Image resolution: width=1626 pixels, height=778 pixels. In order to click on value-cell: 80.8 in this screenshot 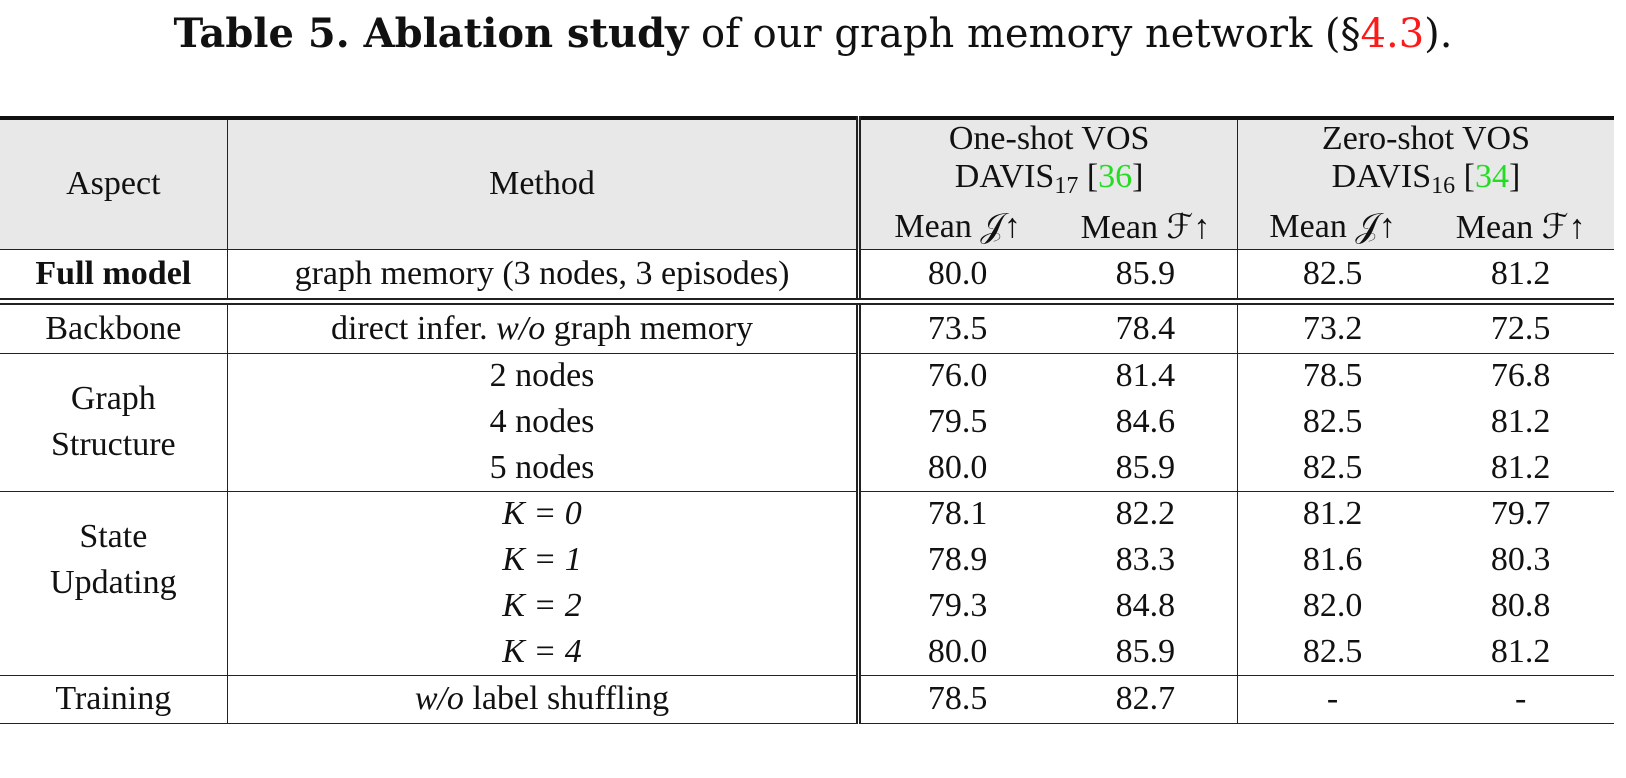, I will do `click(1520, 605)`.